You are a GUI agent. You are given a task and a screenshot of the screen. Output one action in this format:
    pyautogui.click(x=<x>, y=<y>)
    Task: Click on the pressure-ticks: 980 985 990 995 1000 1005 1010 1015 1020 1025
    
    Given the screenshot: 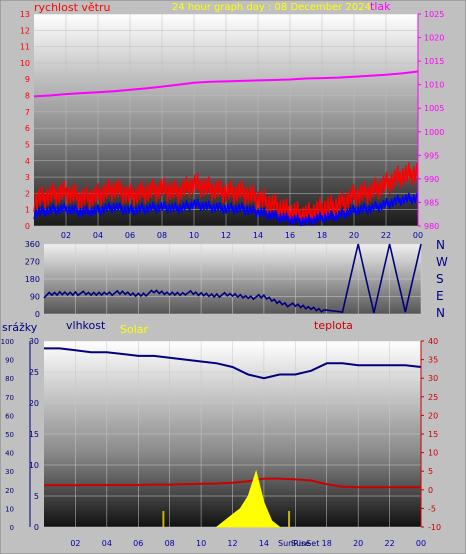 What is the action you would take?
    pyautogui.click(x=430, y=120)
    